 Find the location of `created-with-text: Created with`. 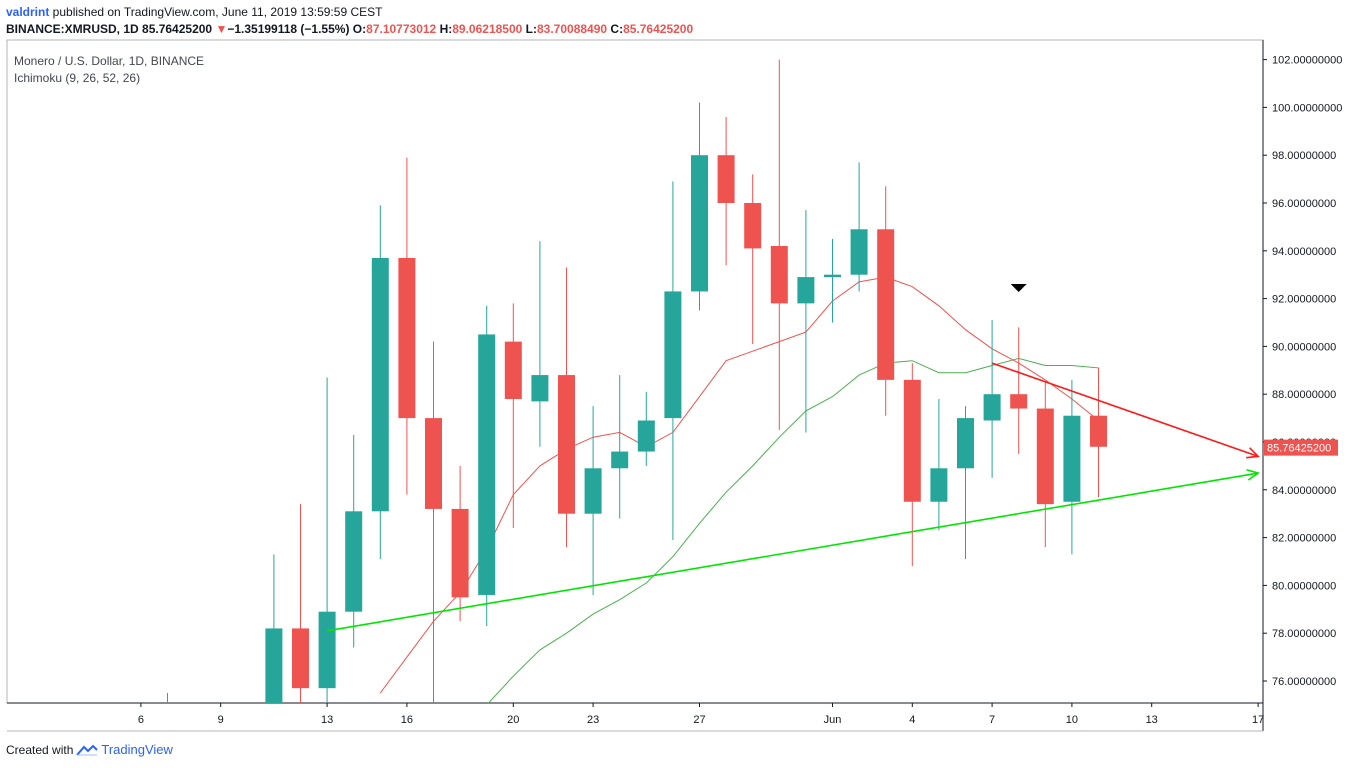

created-with-text: Created with is located at coordinates (40, 749).